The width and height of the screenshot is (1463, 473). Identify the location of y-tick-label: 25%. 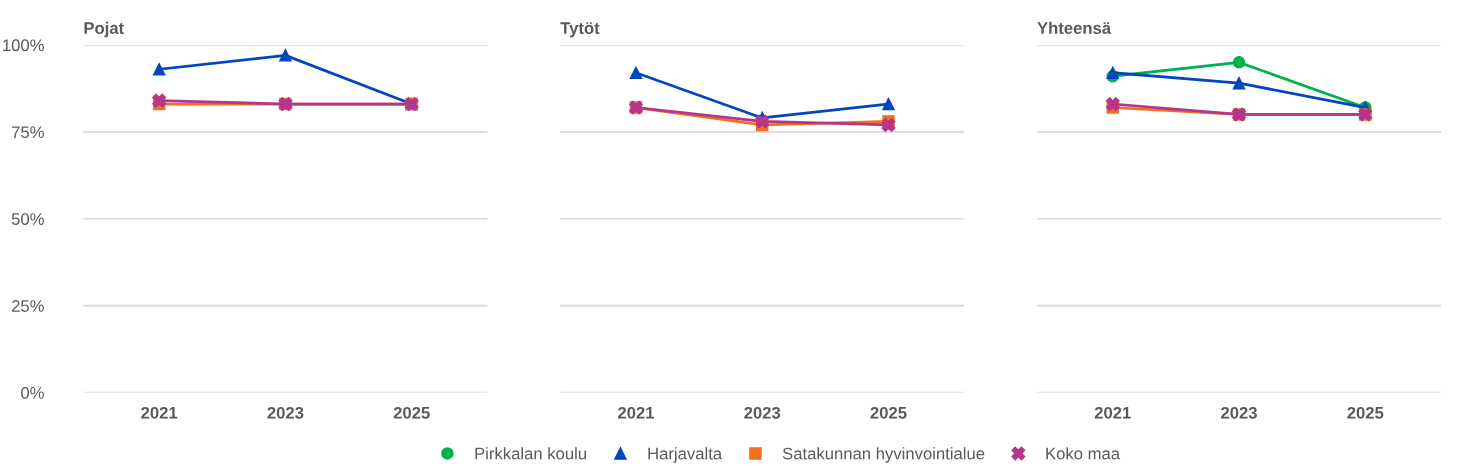
(27, 306).